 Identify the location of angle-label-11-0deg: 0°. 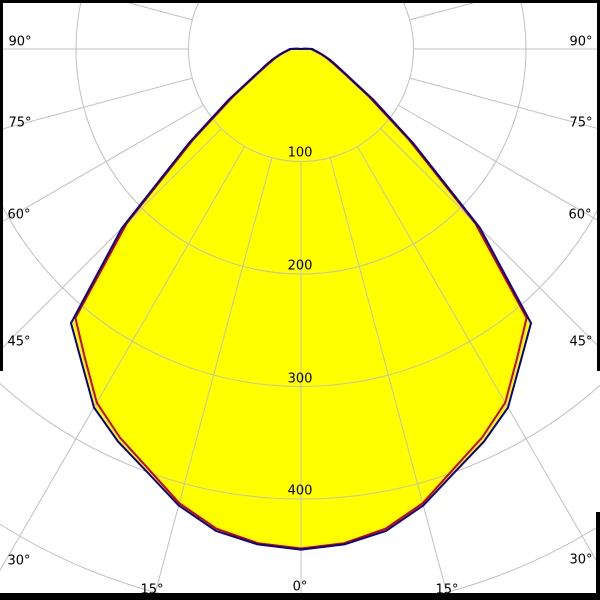
(300, 587).